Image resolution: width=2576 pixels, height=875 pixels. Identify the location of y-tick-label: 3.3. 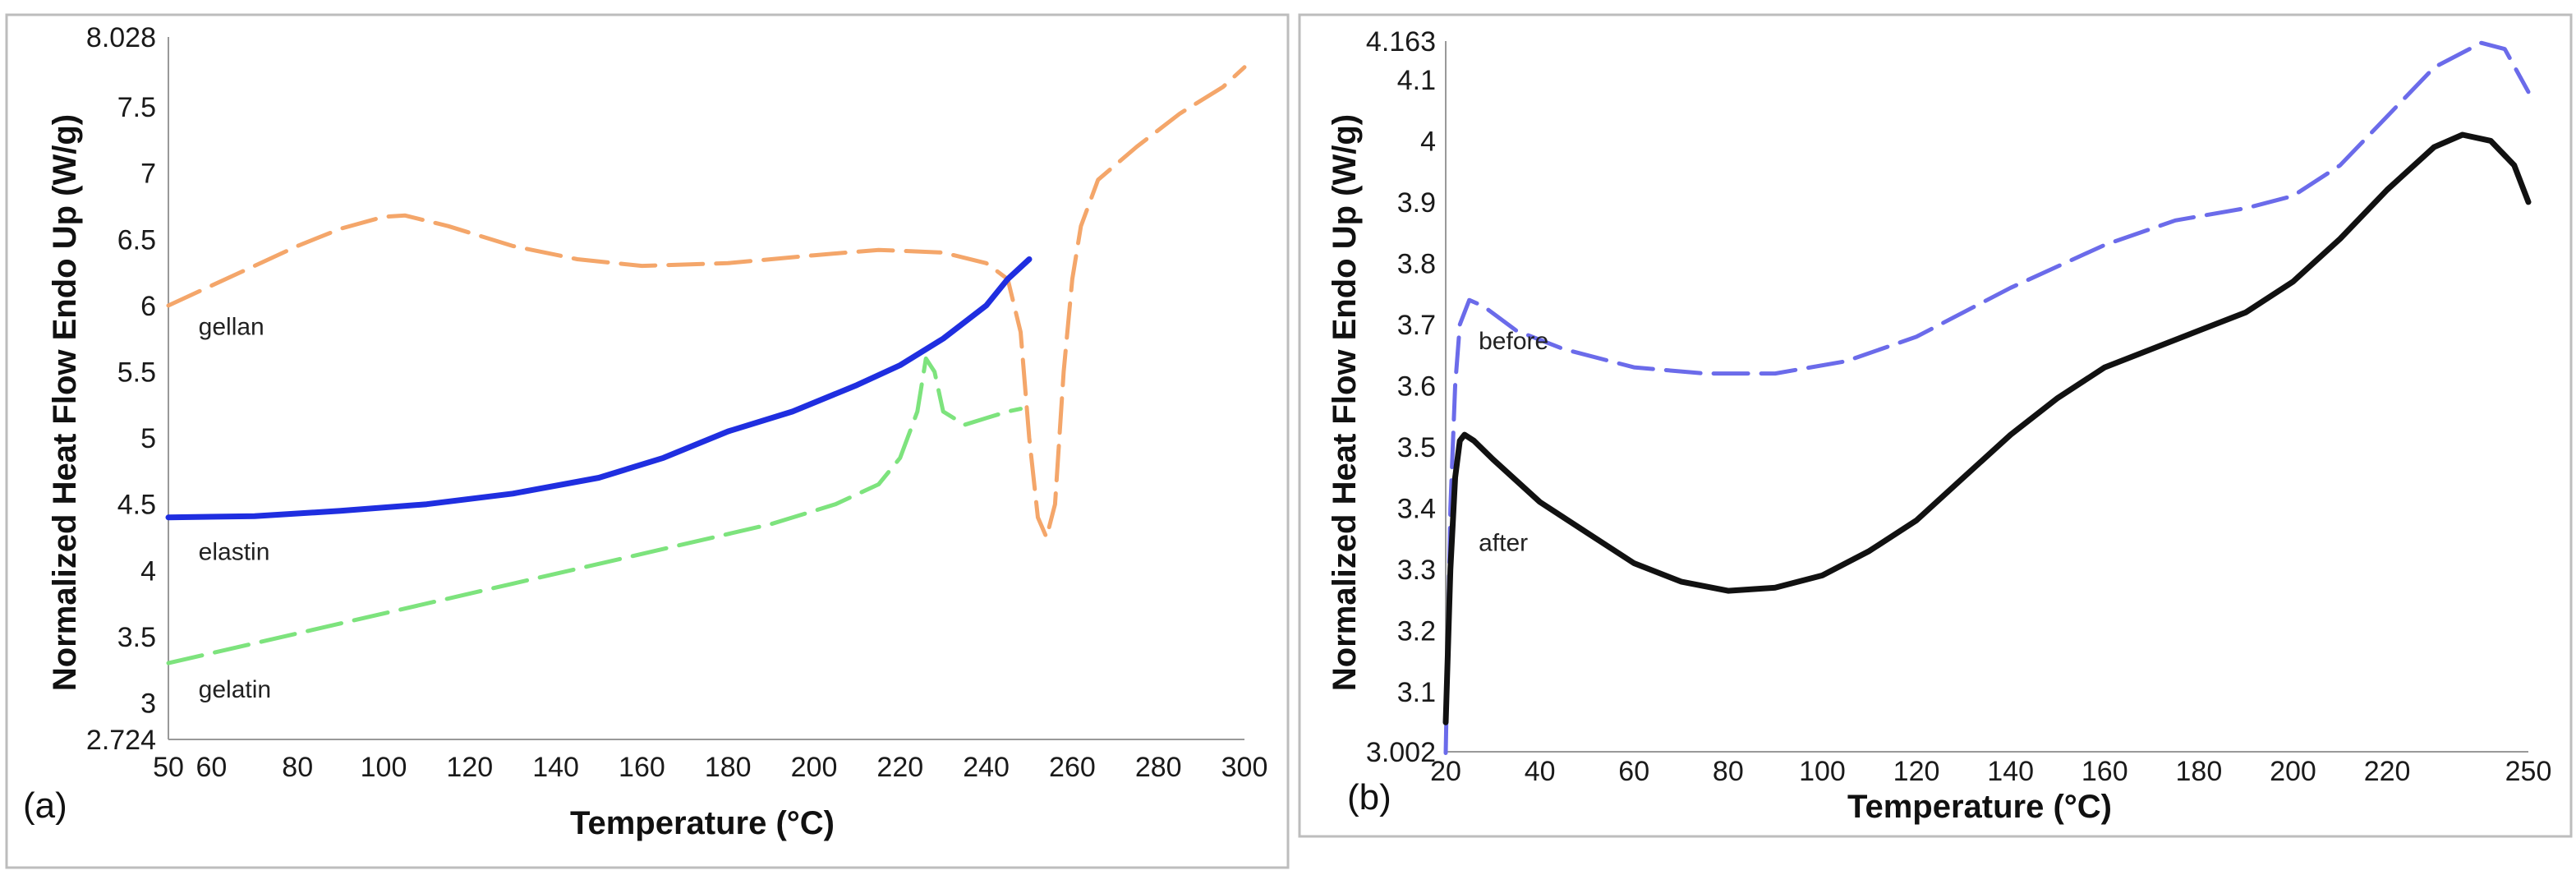
(1416, 570).